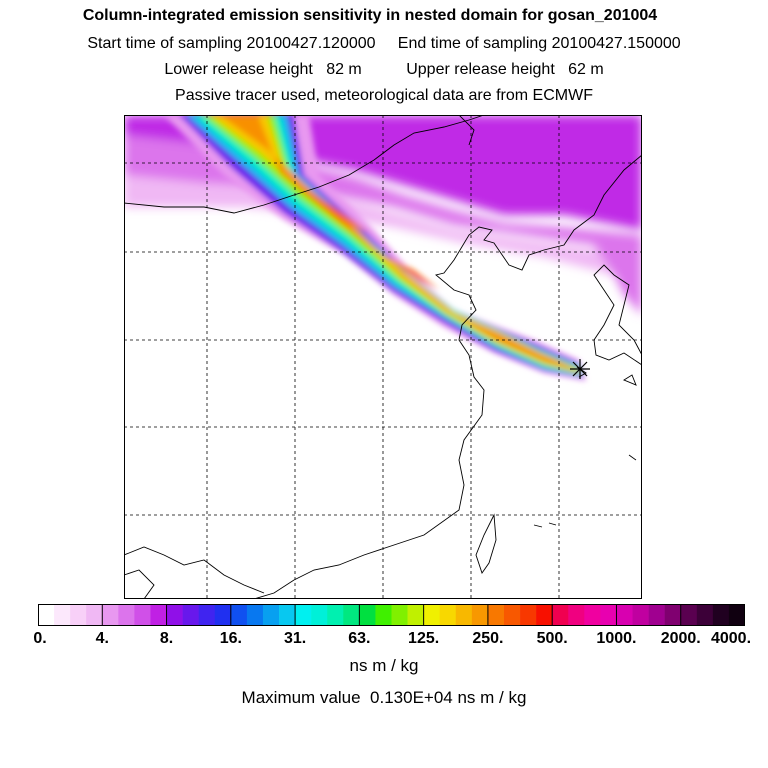 The image size is (768, 768). Describe the element at coordinates (580, 369) in the screenshot. I see `star-icon` at that location.